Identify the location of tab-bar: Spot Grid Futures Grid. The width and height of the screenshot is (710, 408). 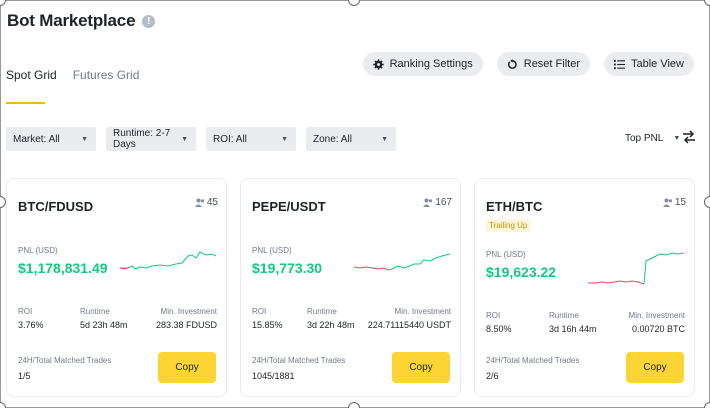
(80, 86).